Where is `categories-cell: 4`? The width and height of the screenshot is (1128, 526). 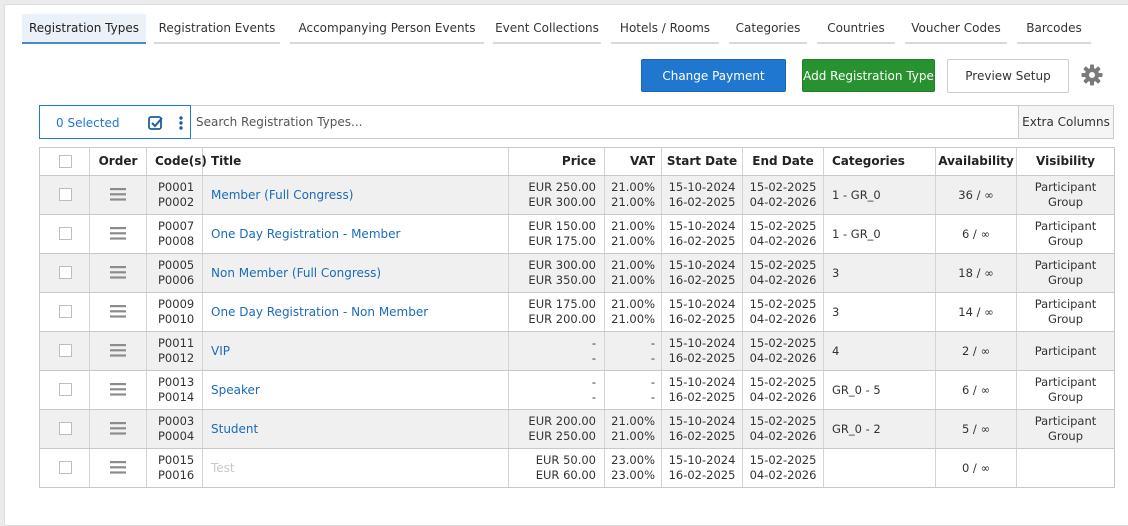
categories-cell: 4 is located at coordinates (880, 351).